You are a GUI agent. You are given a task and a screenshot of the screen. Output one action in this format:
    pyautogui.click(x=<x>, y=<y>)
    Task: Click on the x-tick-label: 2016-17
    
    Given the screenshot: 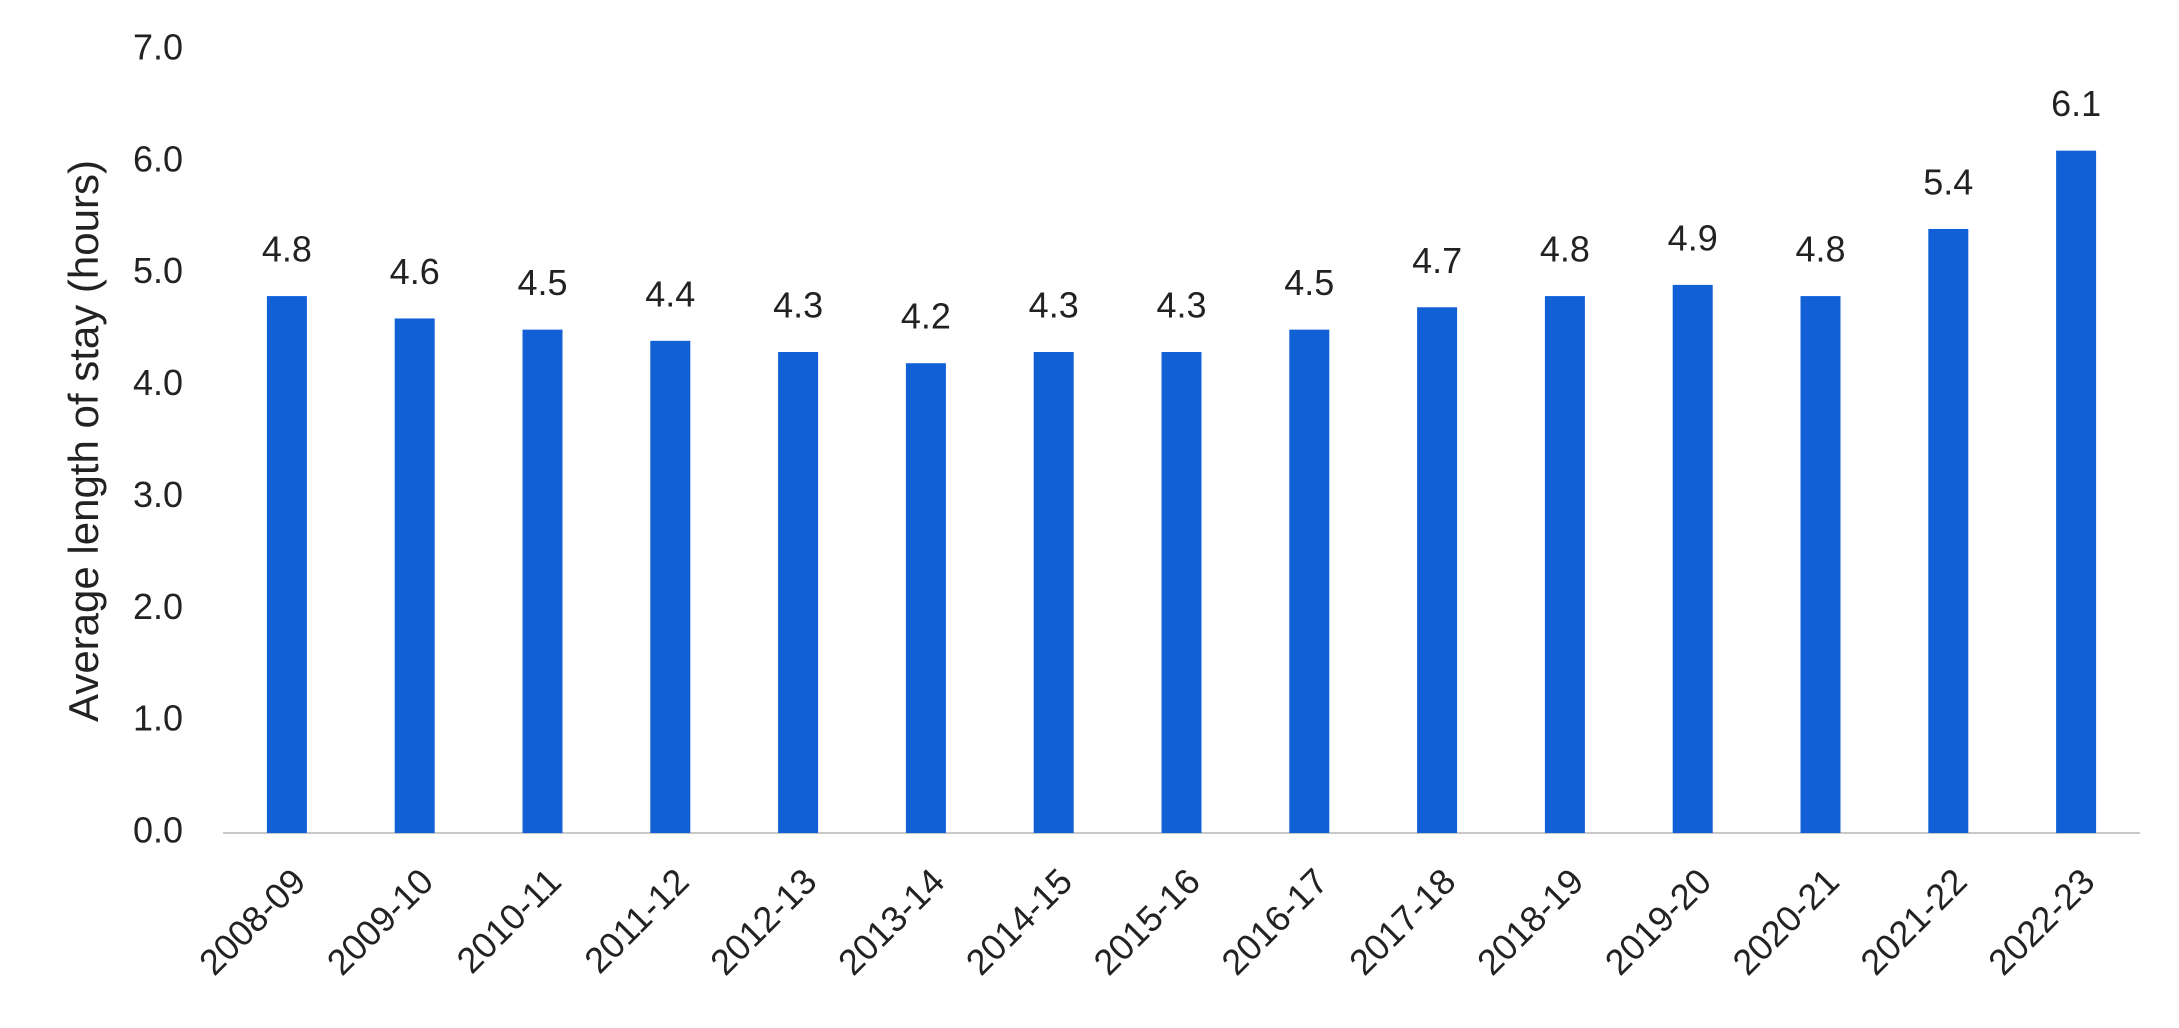 What is the action you would take?
    pyautogui.click(x=1274, y=921)
    